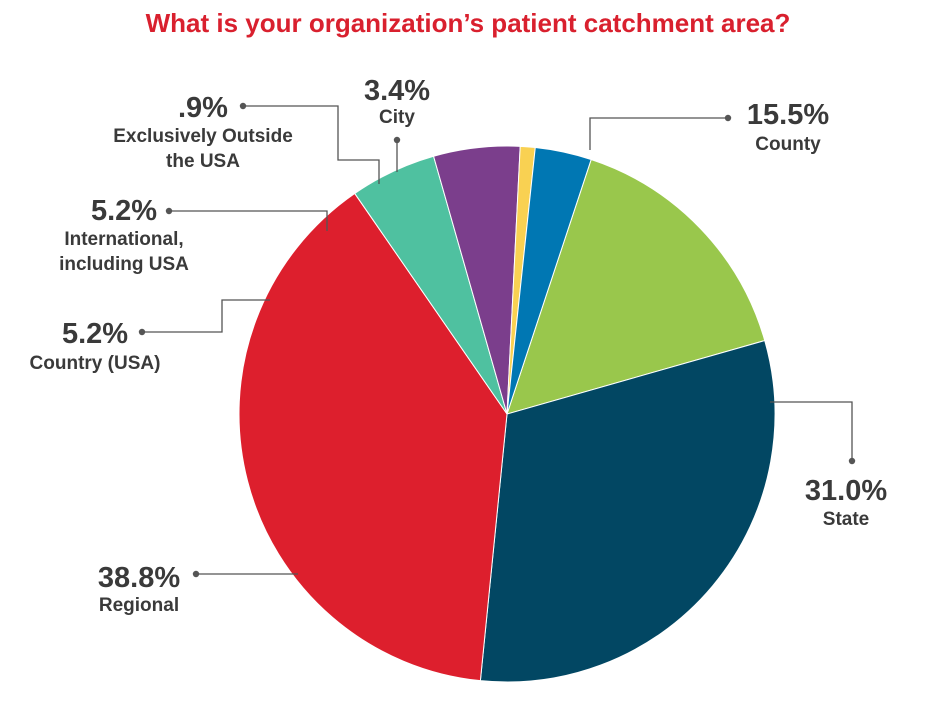  I want to click on slice-value-label-0: 15.5%, so click(788, 115).